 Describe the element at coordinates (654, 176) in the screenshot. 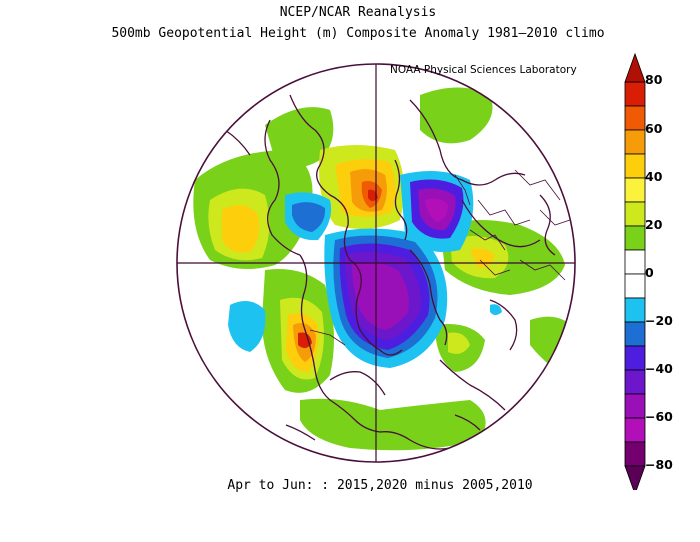

I see `colorbar-tick-40: 40` at that location.